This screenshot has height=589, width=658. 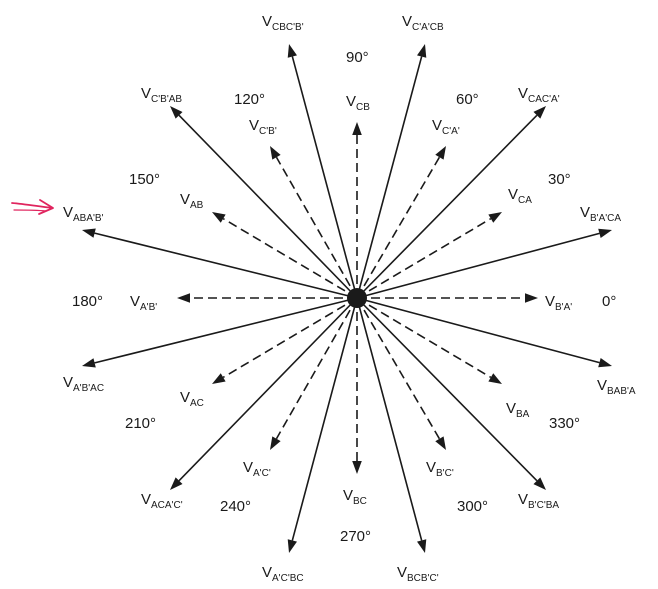 I want to click on phasor-arrow-vabapbp, so click(x=220, y=263).